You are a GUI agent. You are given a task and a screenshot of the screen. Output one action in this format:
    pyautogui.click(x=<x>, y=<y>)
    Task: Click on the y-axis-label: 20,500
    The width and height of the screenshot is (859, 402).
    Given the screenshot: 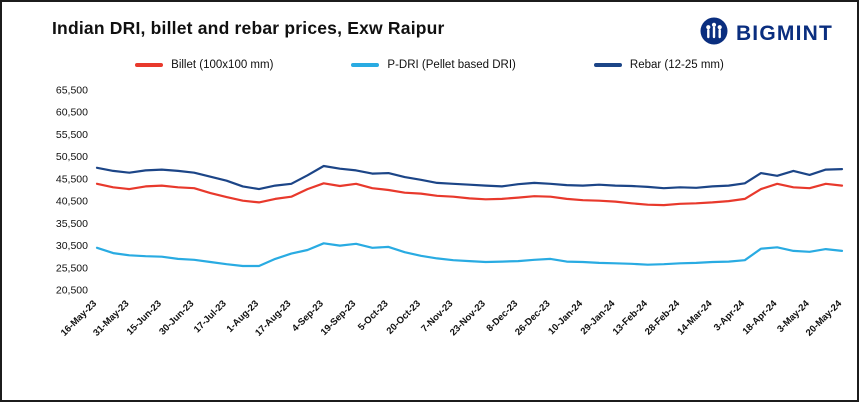 What is the action you would take?
    pyautogui.click(x=72, y=291)
    